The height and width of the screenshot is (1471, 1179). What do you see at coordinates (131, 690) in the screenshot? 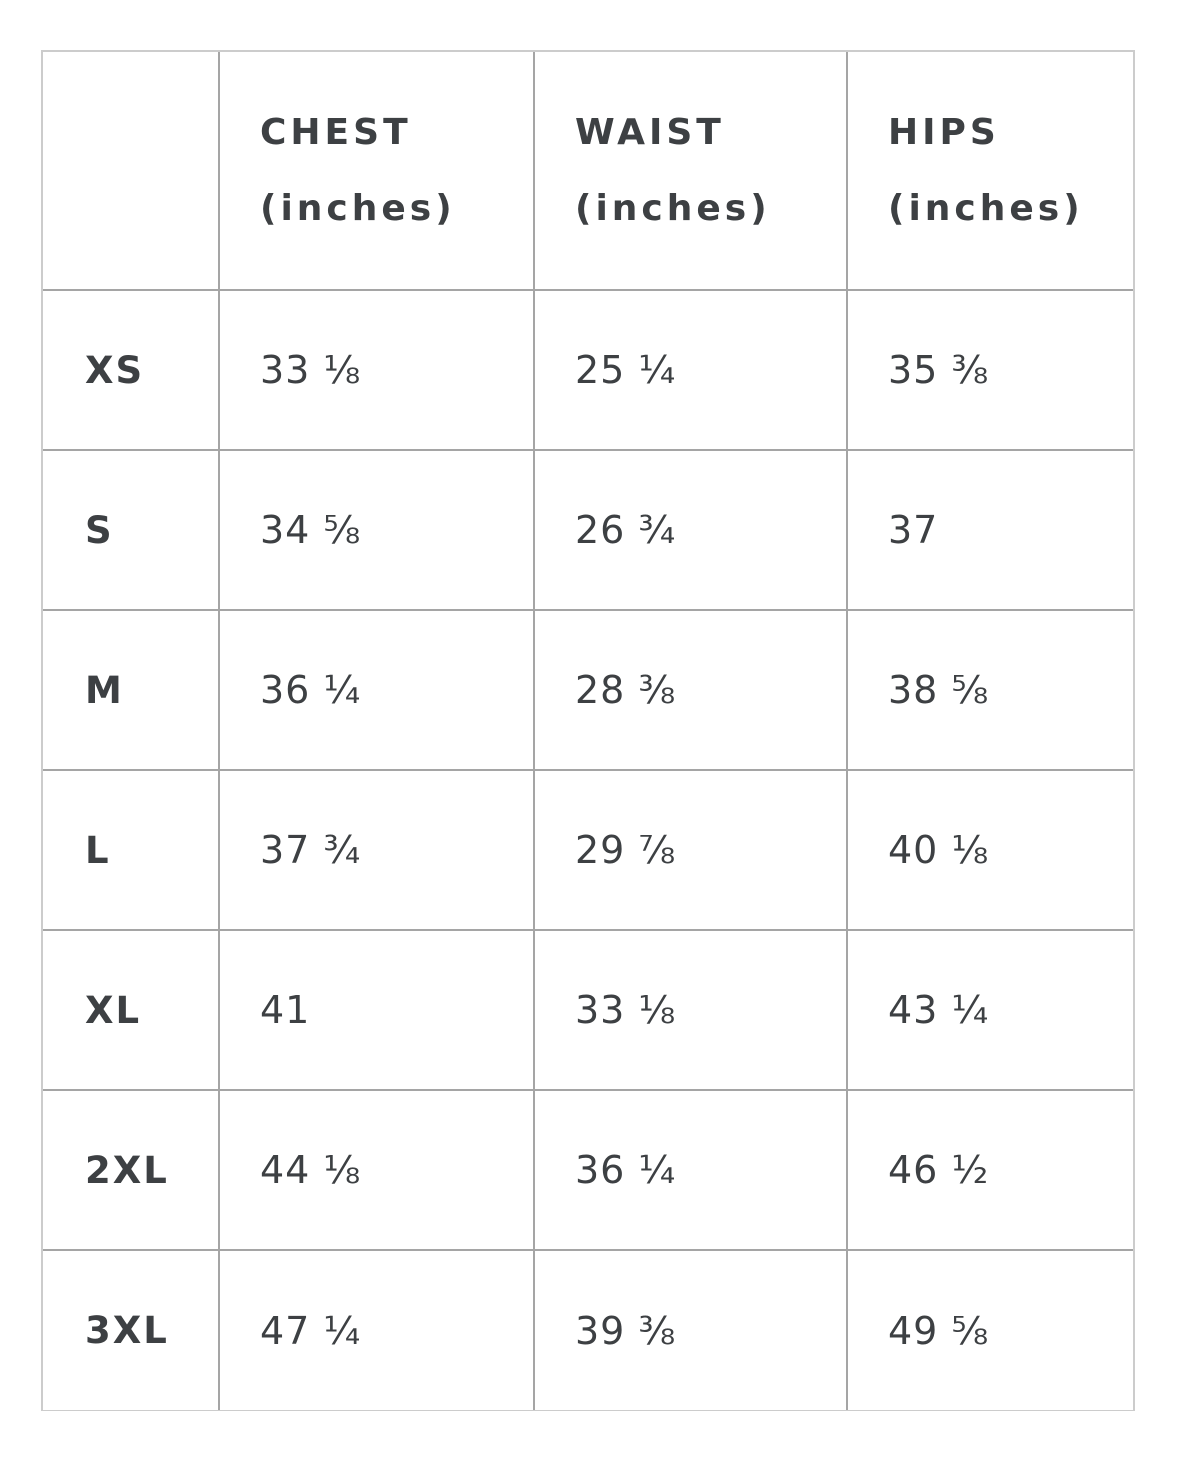
I see `size-label: M` at bounding box center [131, 690].